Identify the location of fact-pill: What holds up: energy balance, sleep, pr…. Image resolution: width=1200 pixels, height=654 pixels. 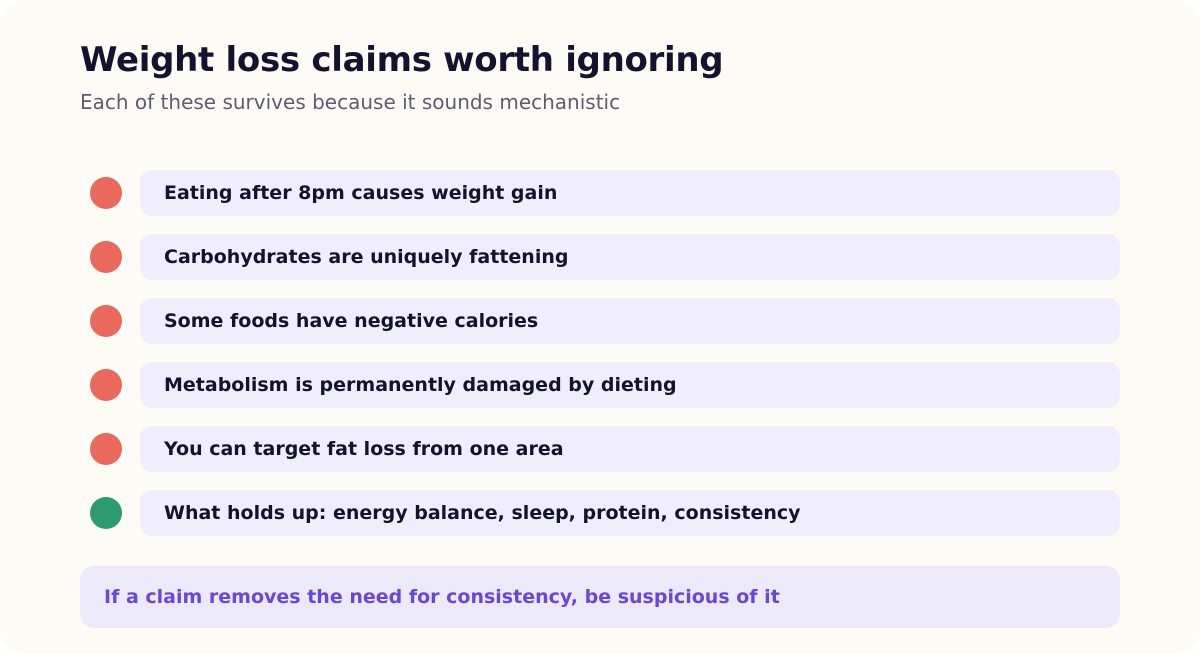
(630, 513).